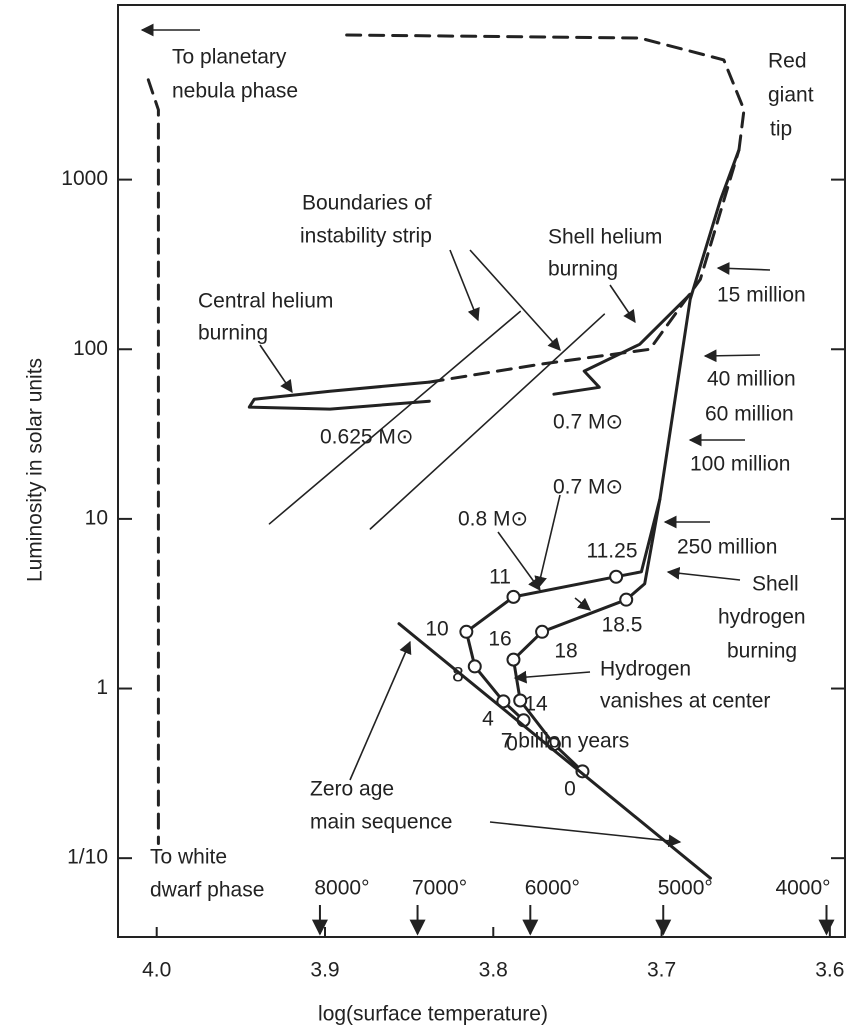  I want to click on annotation: main sequence, so click(381, 822).